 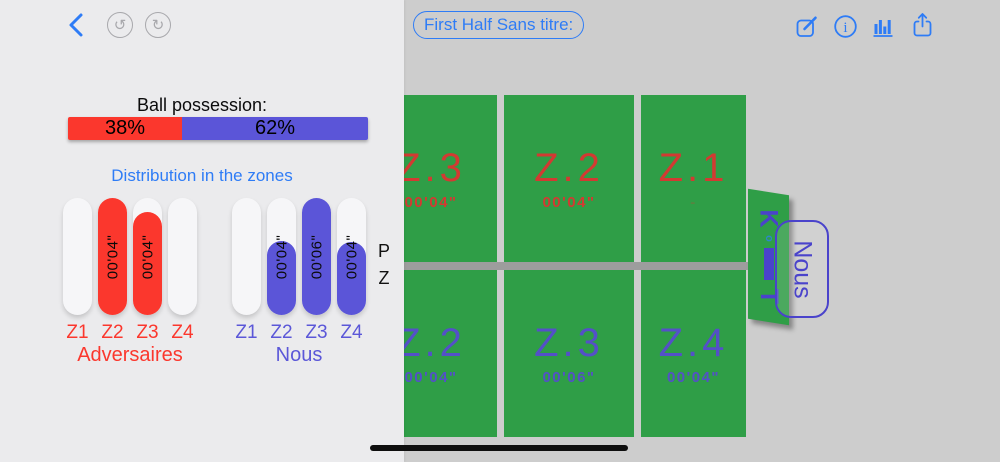 I want to click on zone-bar-nous-z3: 00'06", so click(x=316, y=256).